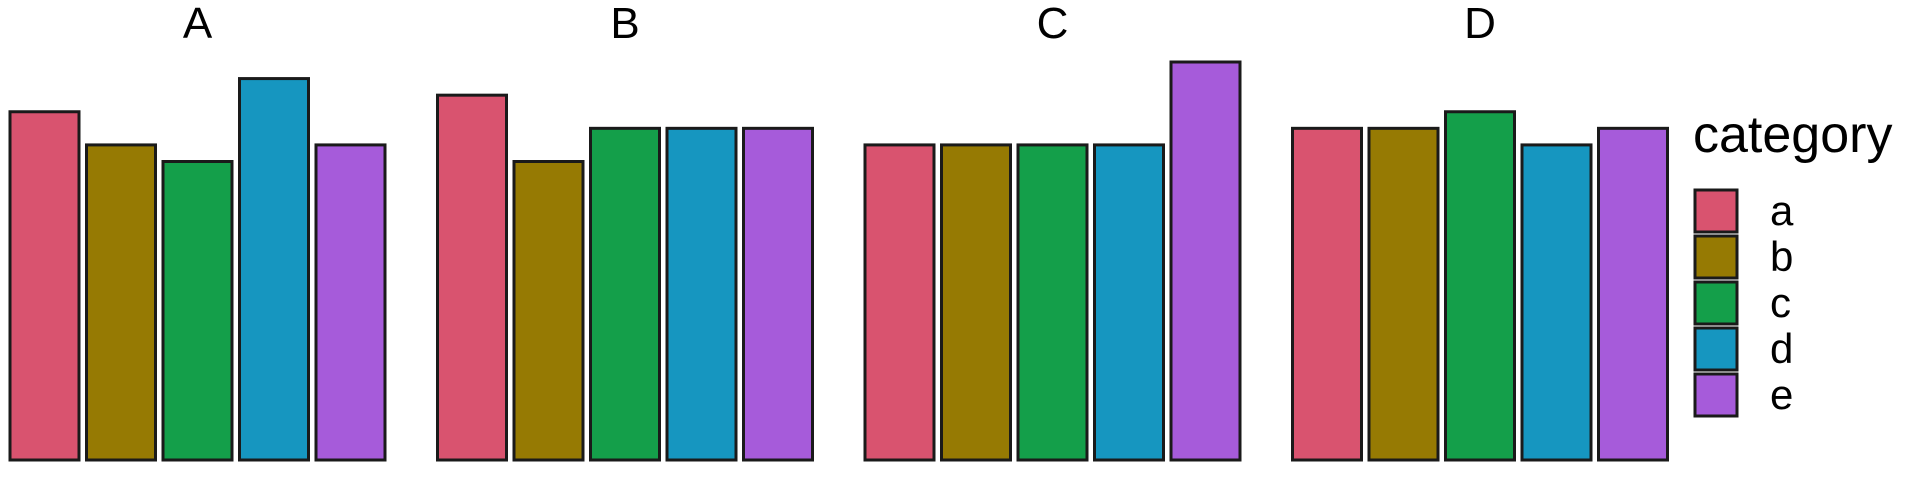 The height and width of the screenshot is (480, 1920). I want to click on bar-c-a, so click(899, 302).